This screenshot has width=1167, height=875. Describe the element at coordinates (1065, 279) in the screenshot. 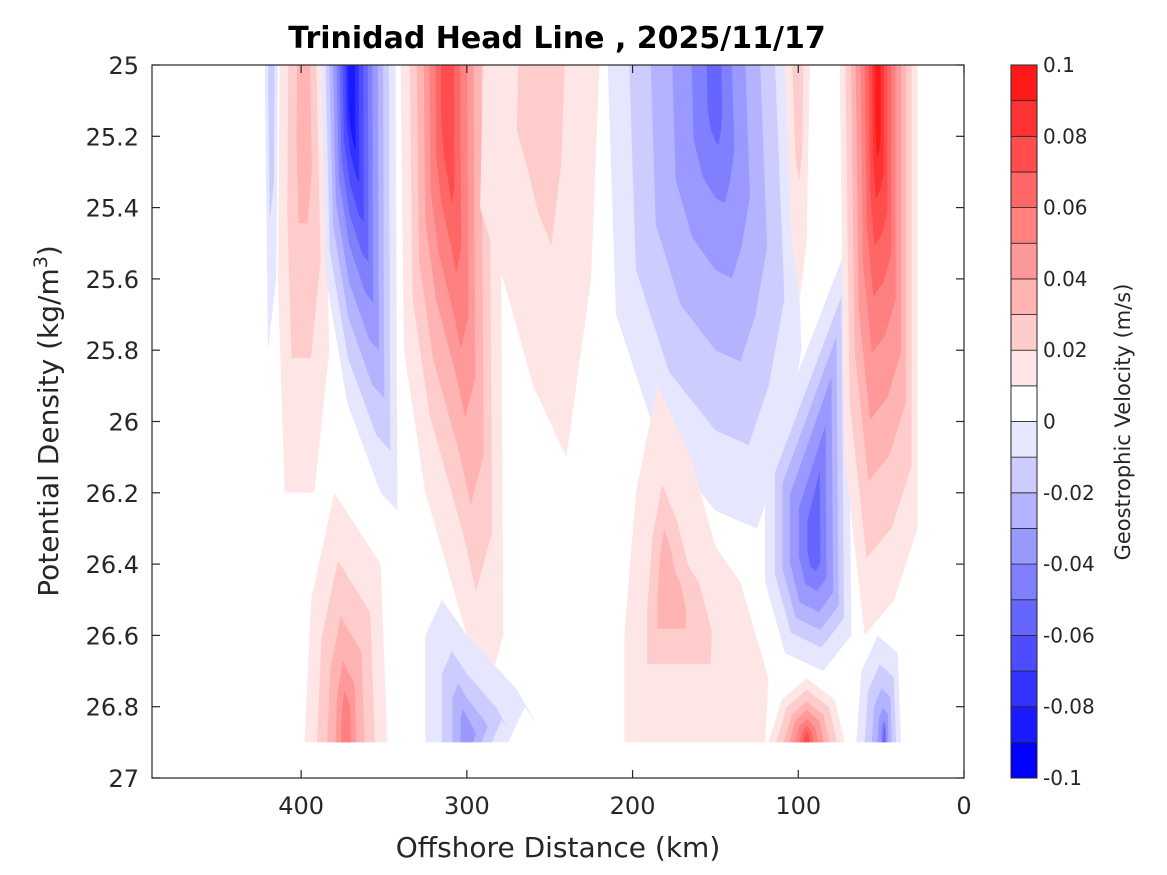

I see `colorbar-tick-label: 0.04` at that location.